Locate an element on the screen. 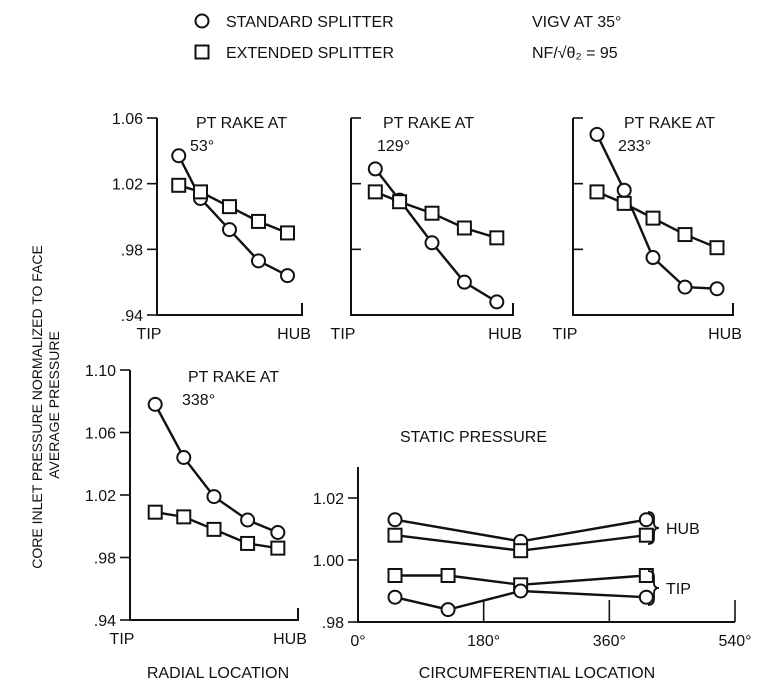 This screenshot has height=688, width=763. x-tick-label: 540° is located at coordinates (734, 641).